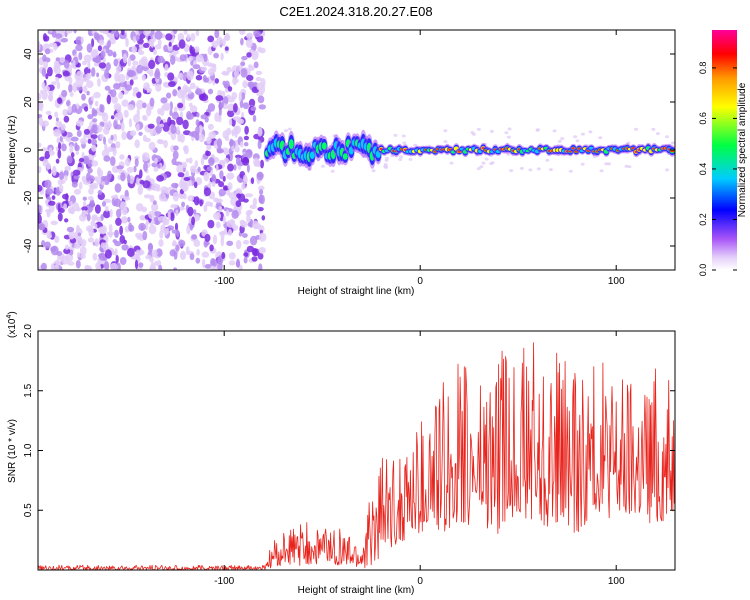  I want to click on y-tick-label: 0, so click(28, 150).